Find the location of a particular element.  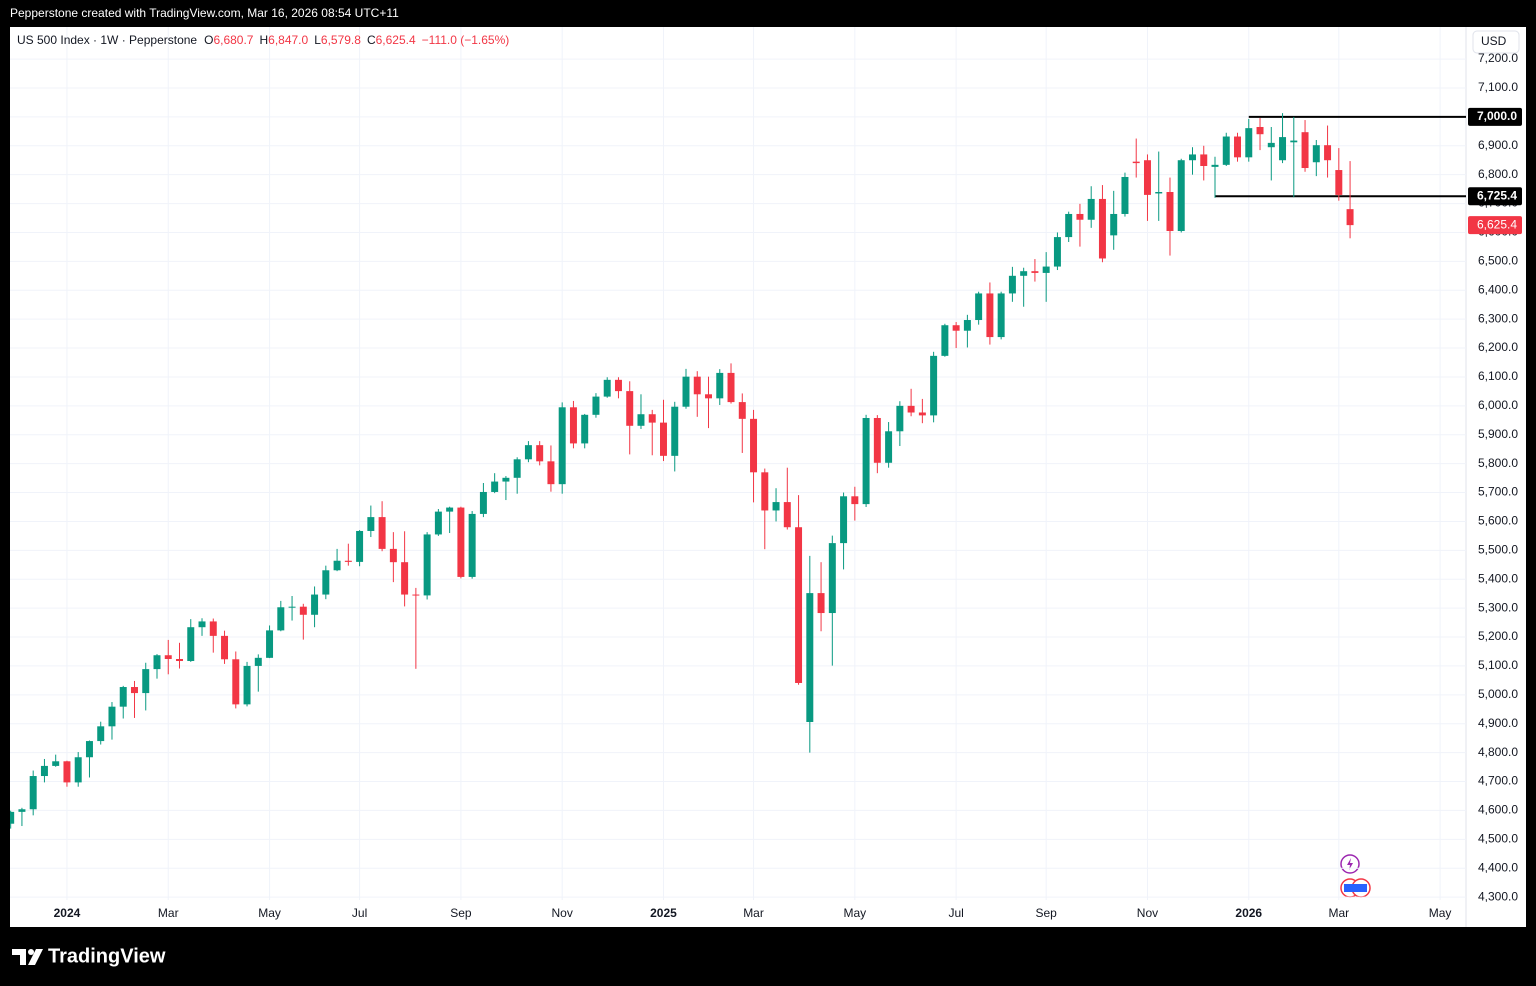

ohlc-value: 6,625.4 is located at coordinates (396, 40).